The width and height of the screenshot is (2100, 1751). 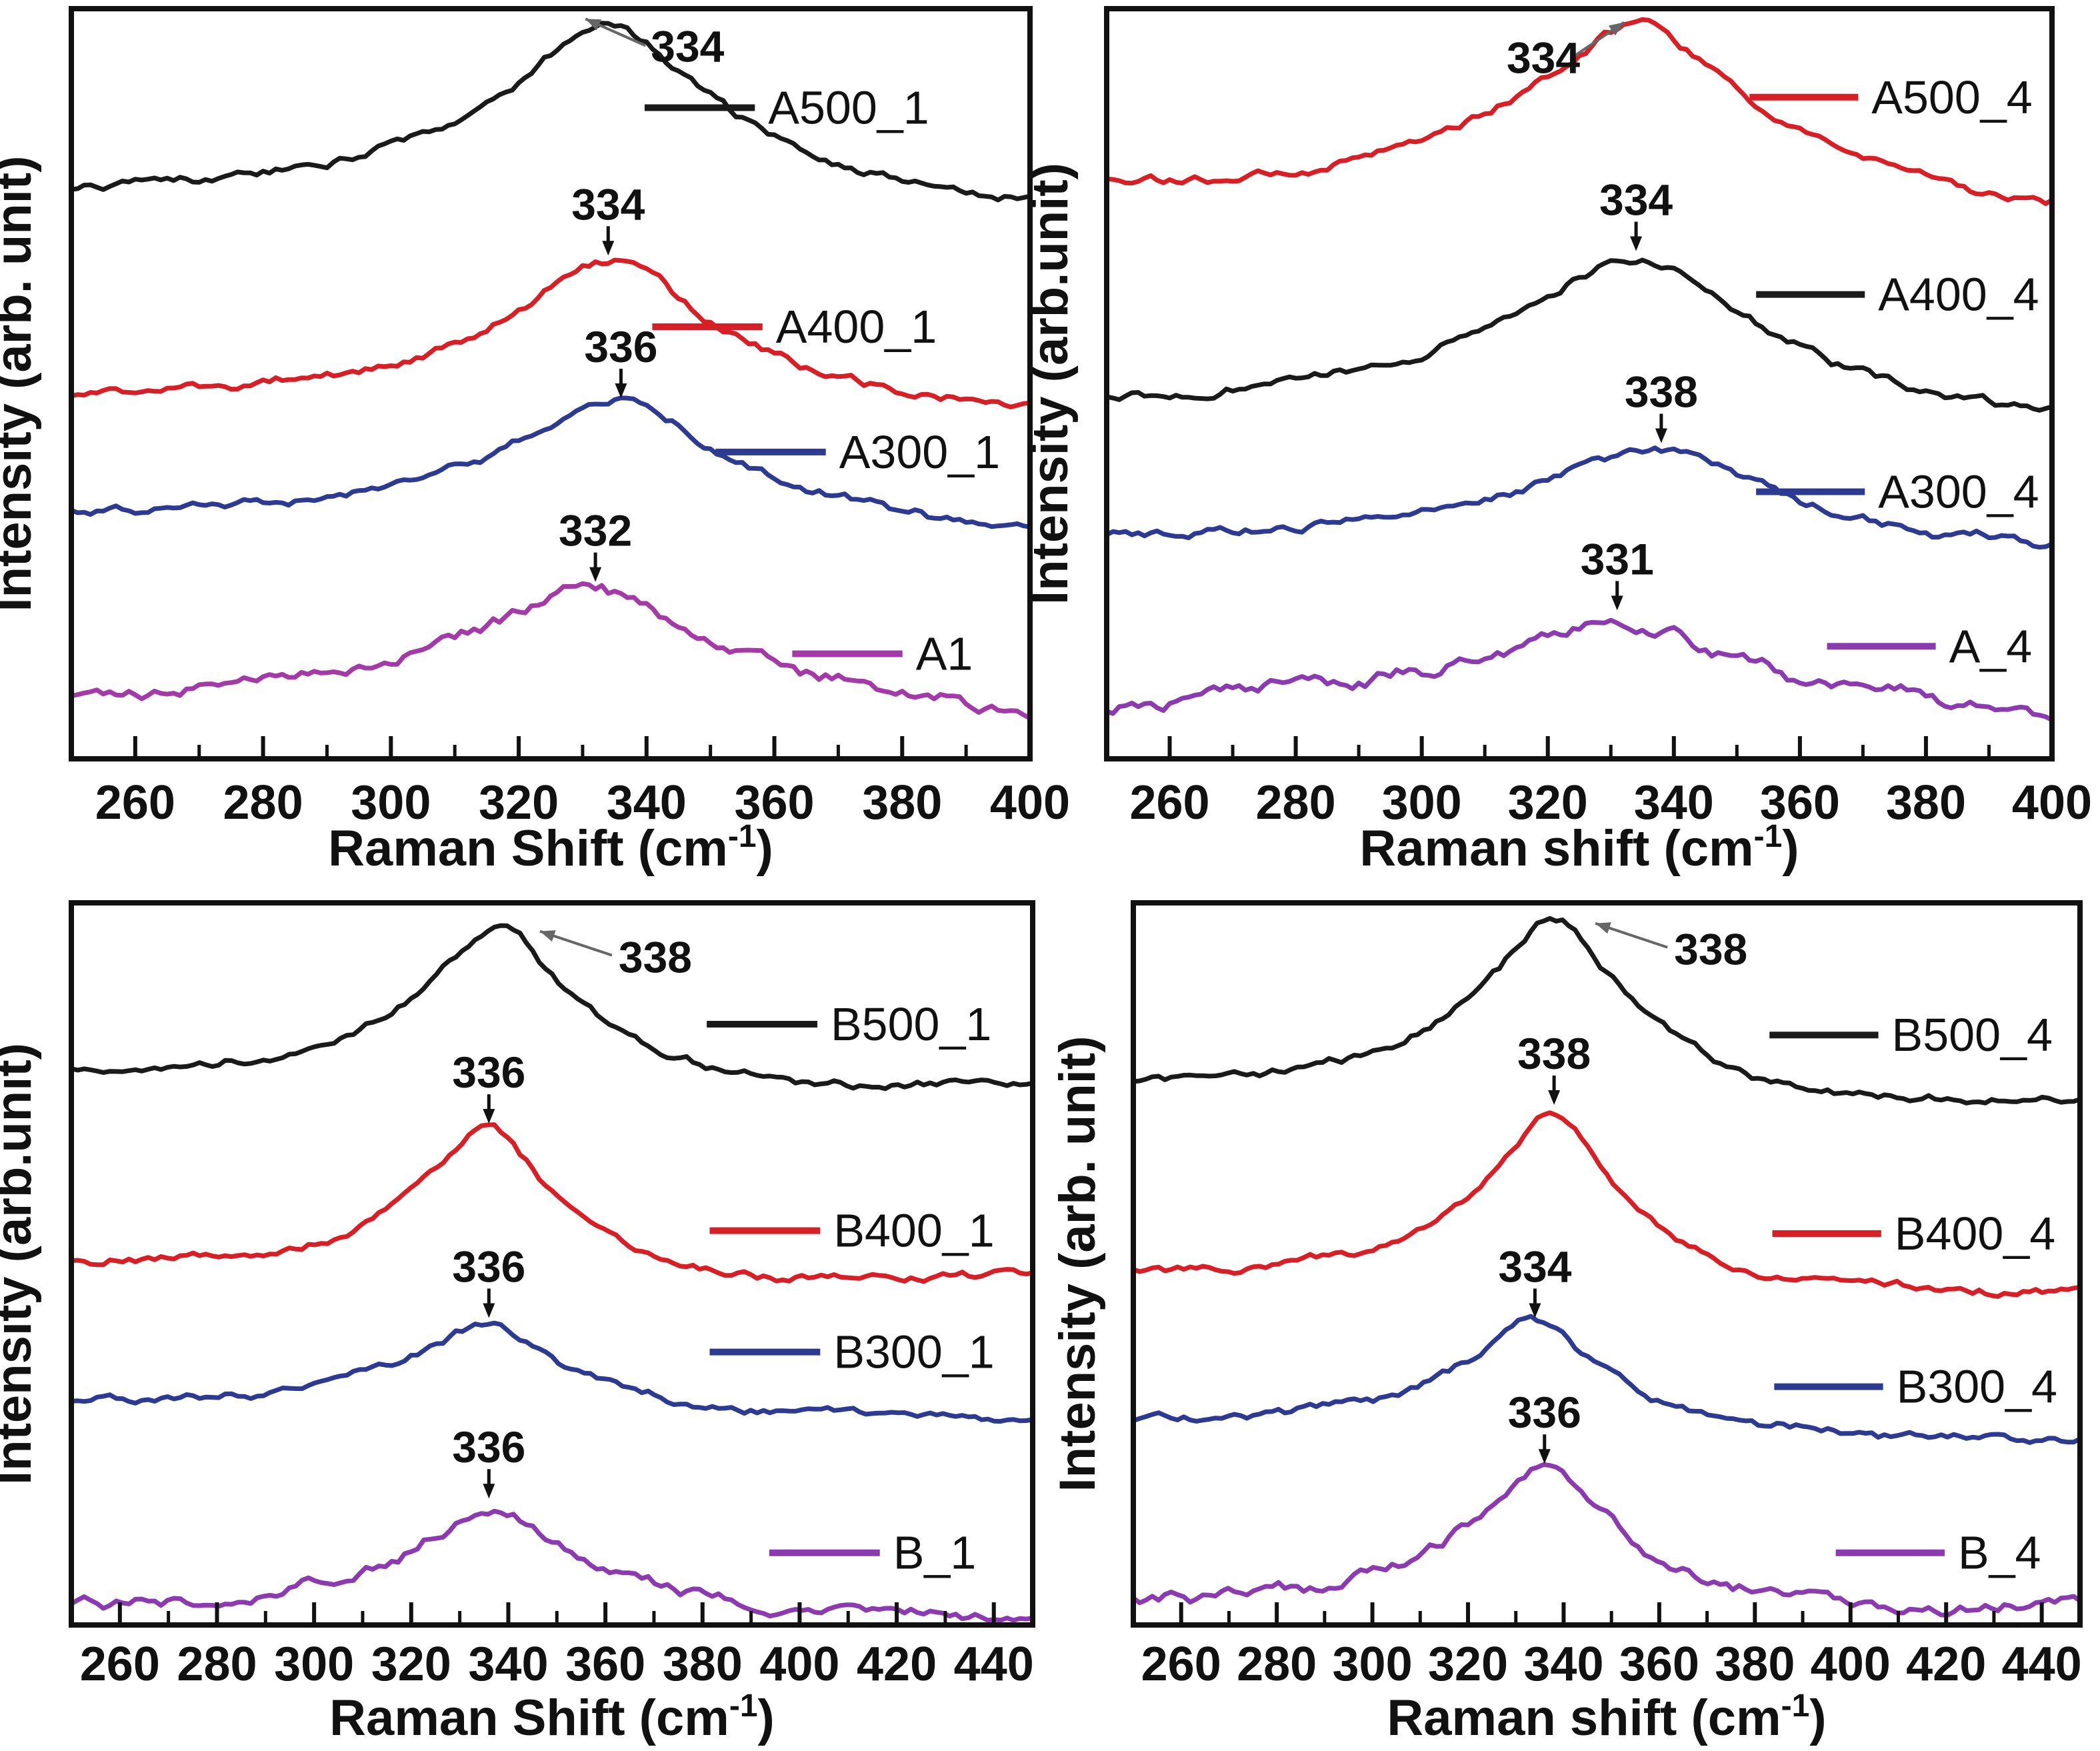 What do you see at coordinates (1544, 1413) in the screenshot?
I see `peak-annotation-B_4: 336` at bounding box center [1544, 1413].